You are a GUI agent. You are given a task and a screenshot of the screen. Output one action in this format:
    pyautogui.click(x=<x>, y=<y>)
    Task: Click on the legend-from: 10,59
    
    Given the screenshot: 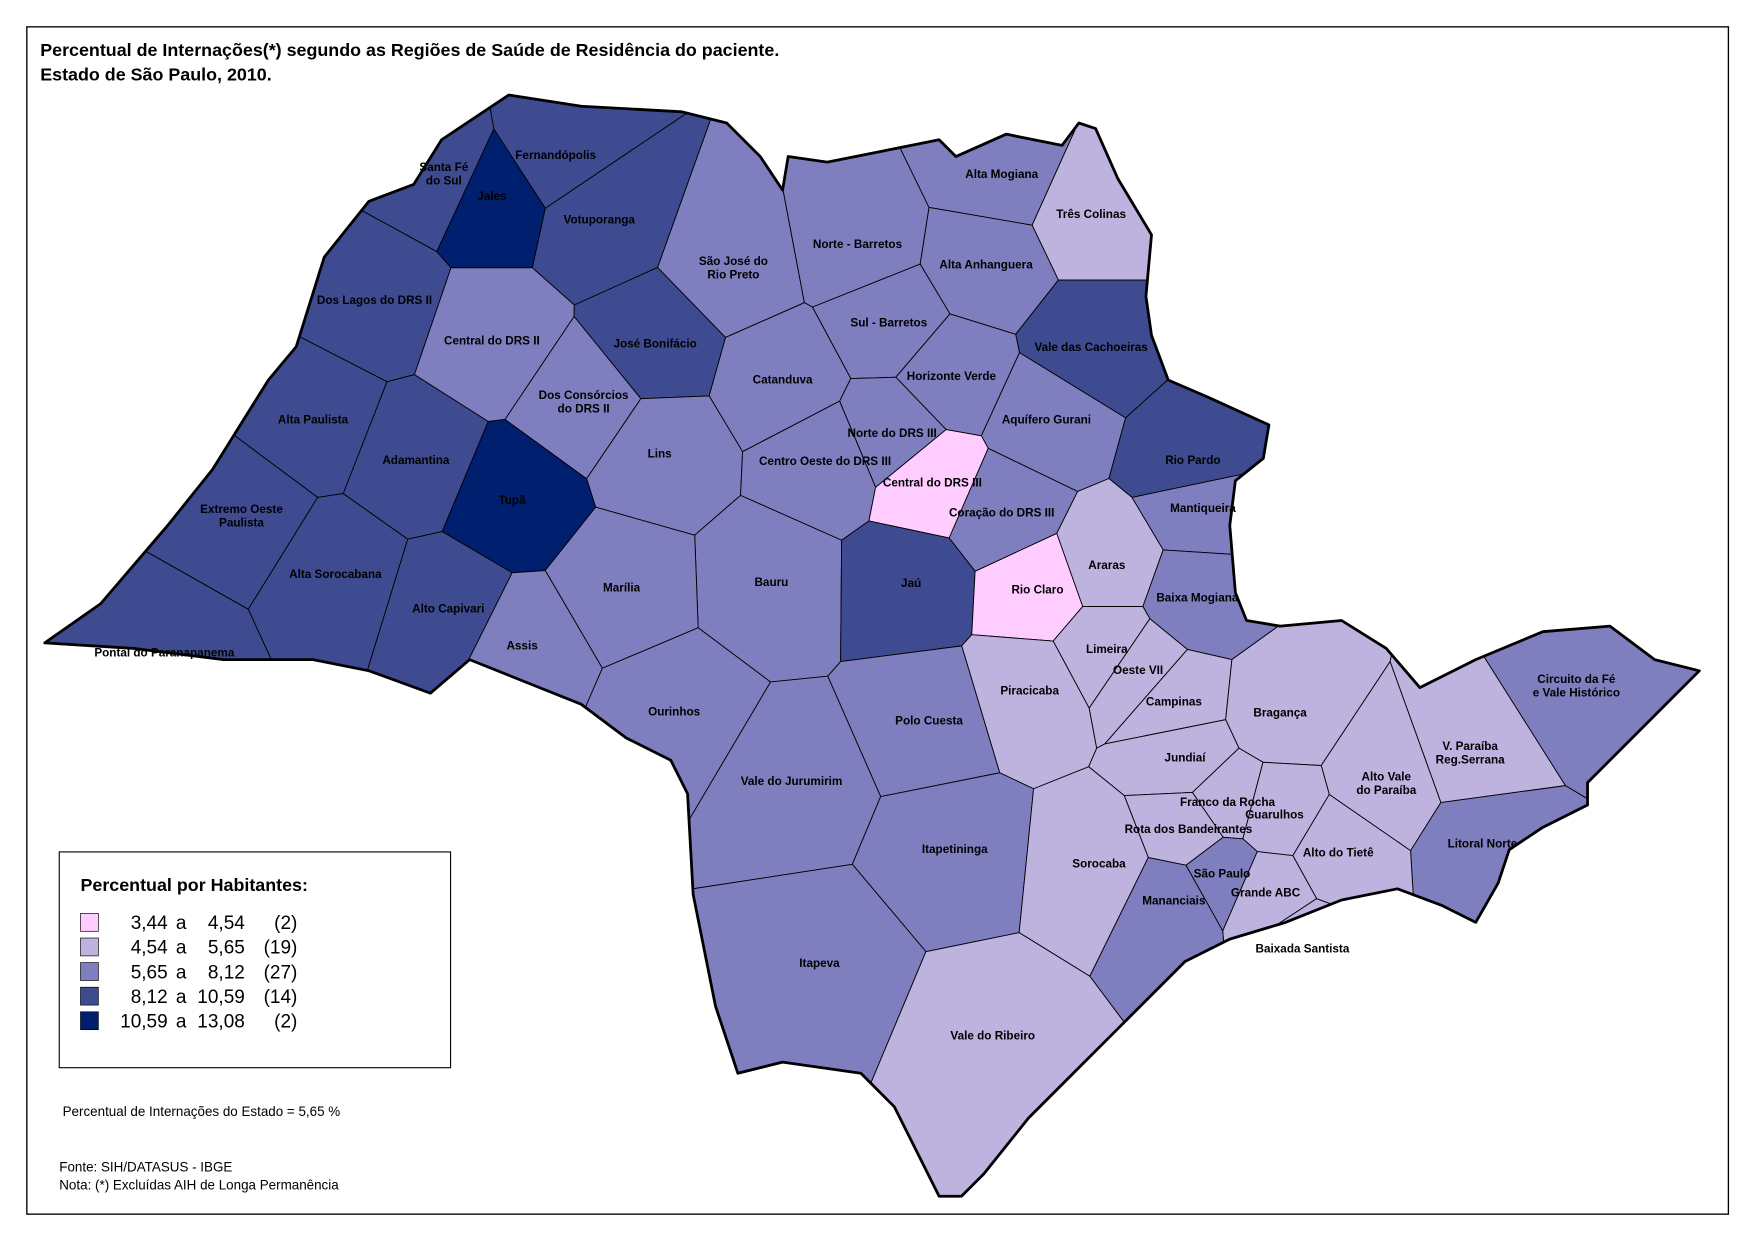 What is the action you would take?
    pyautogui.click(x=144, y=1021)
    